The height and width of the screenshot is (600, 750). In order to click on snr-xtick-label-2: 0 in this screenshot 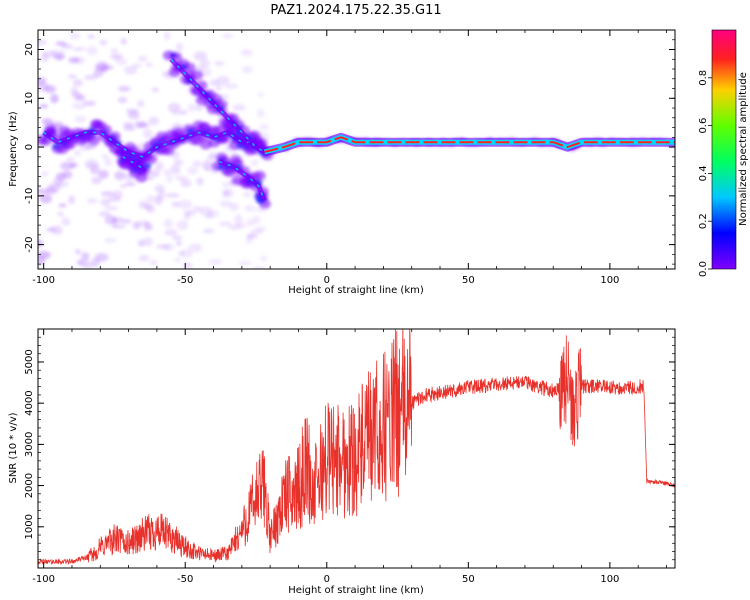, I will do `click(327, 579)`.